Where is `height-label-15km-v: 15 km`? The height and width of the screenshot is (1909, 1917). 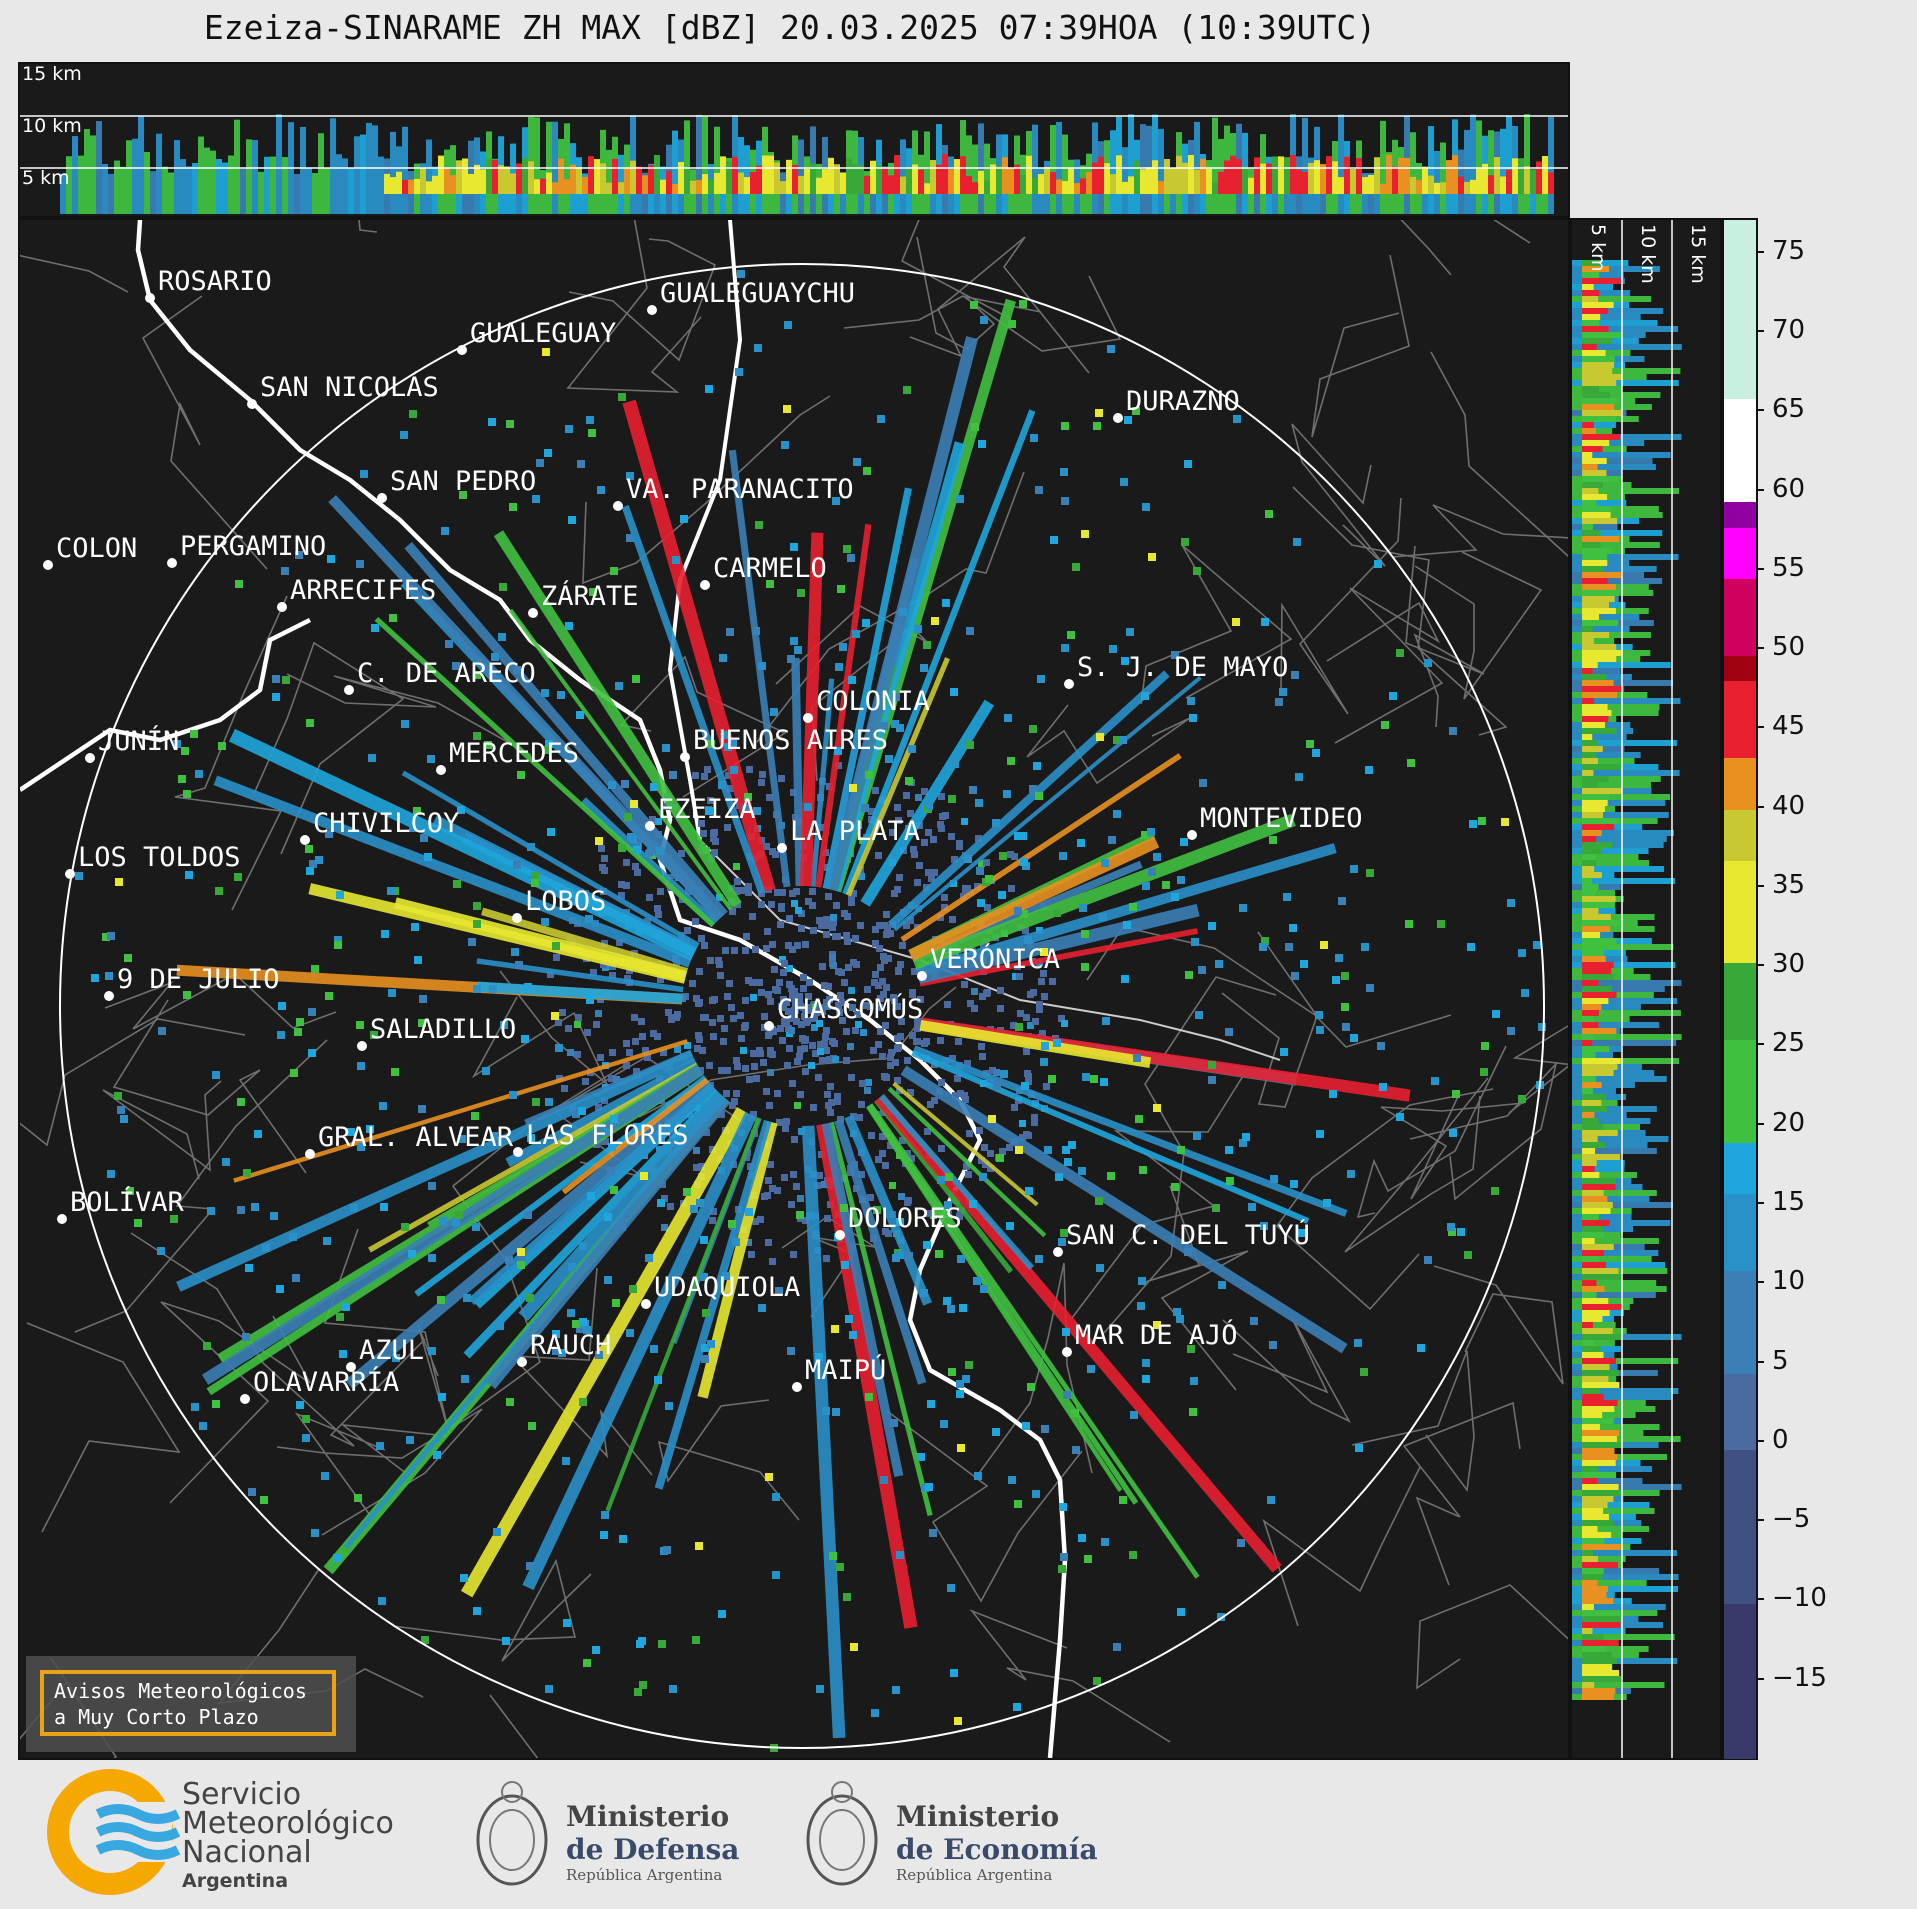 height-label-15km-v: 15 km is located at coordinates (1698, 254).